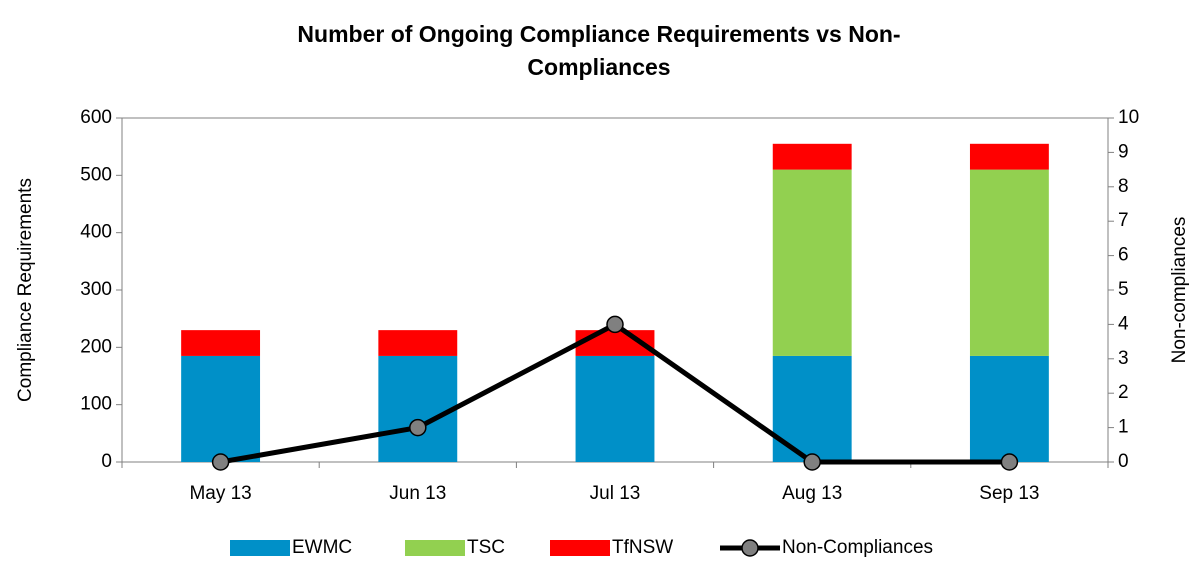 The image size is (1198, 561). Describe the element at coordinates (322, 547) in the screenshot. I see `legend-label: EWMC` at that location.